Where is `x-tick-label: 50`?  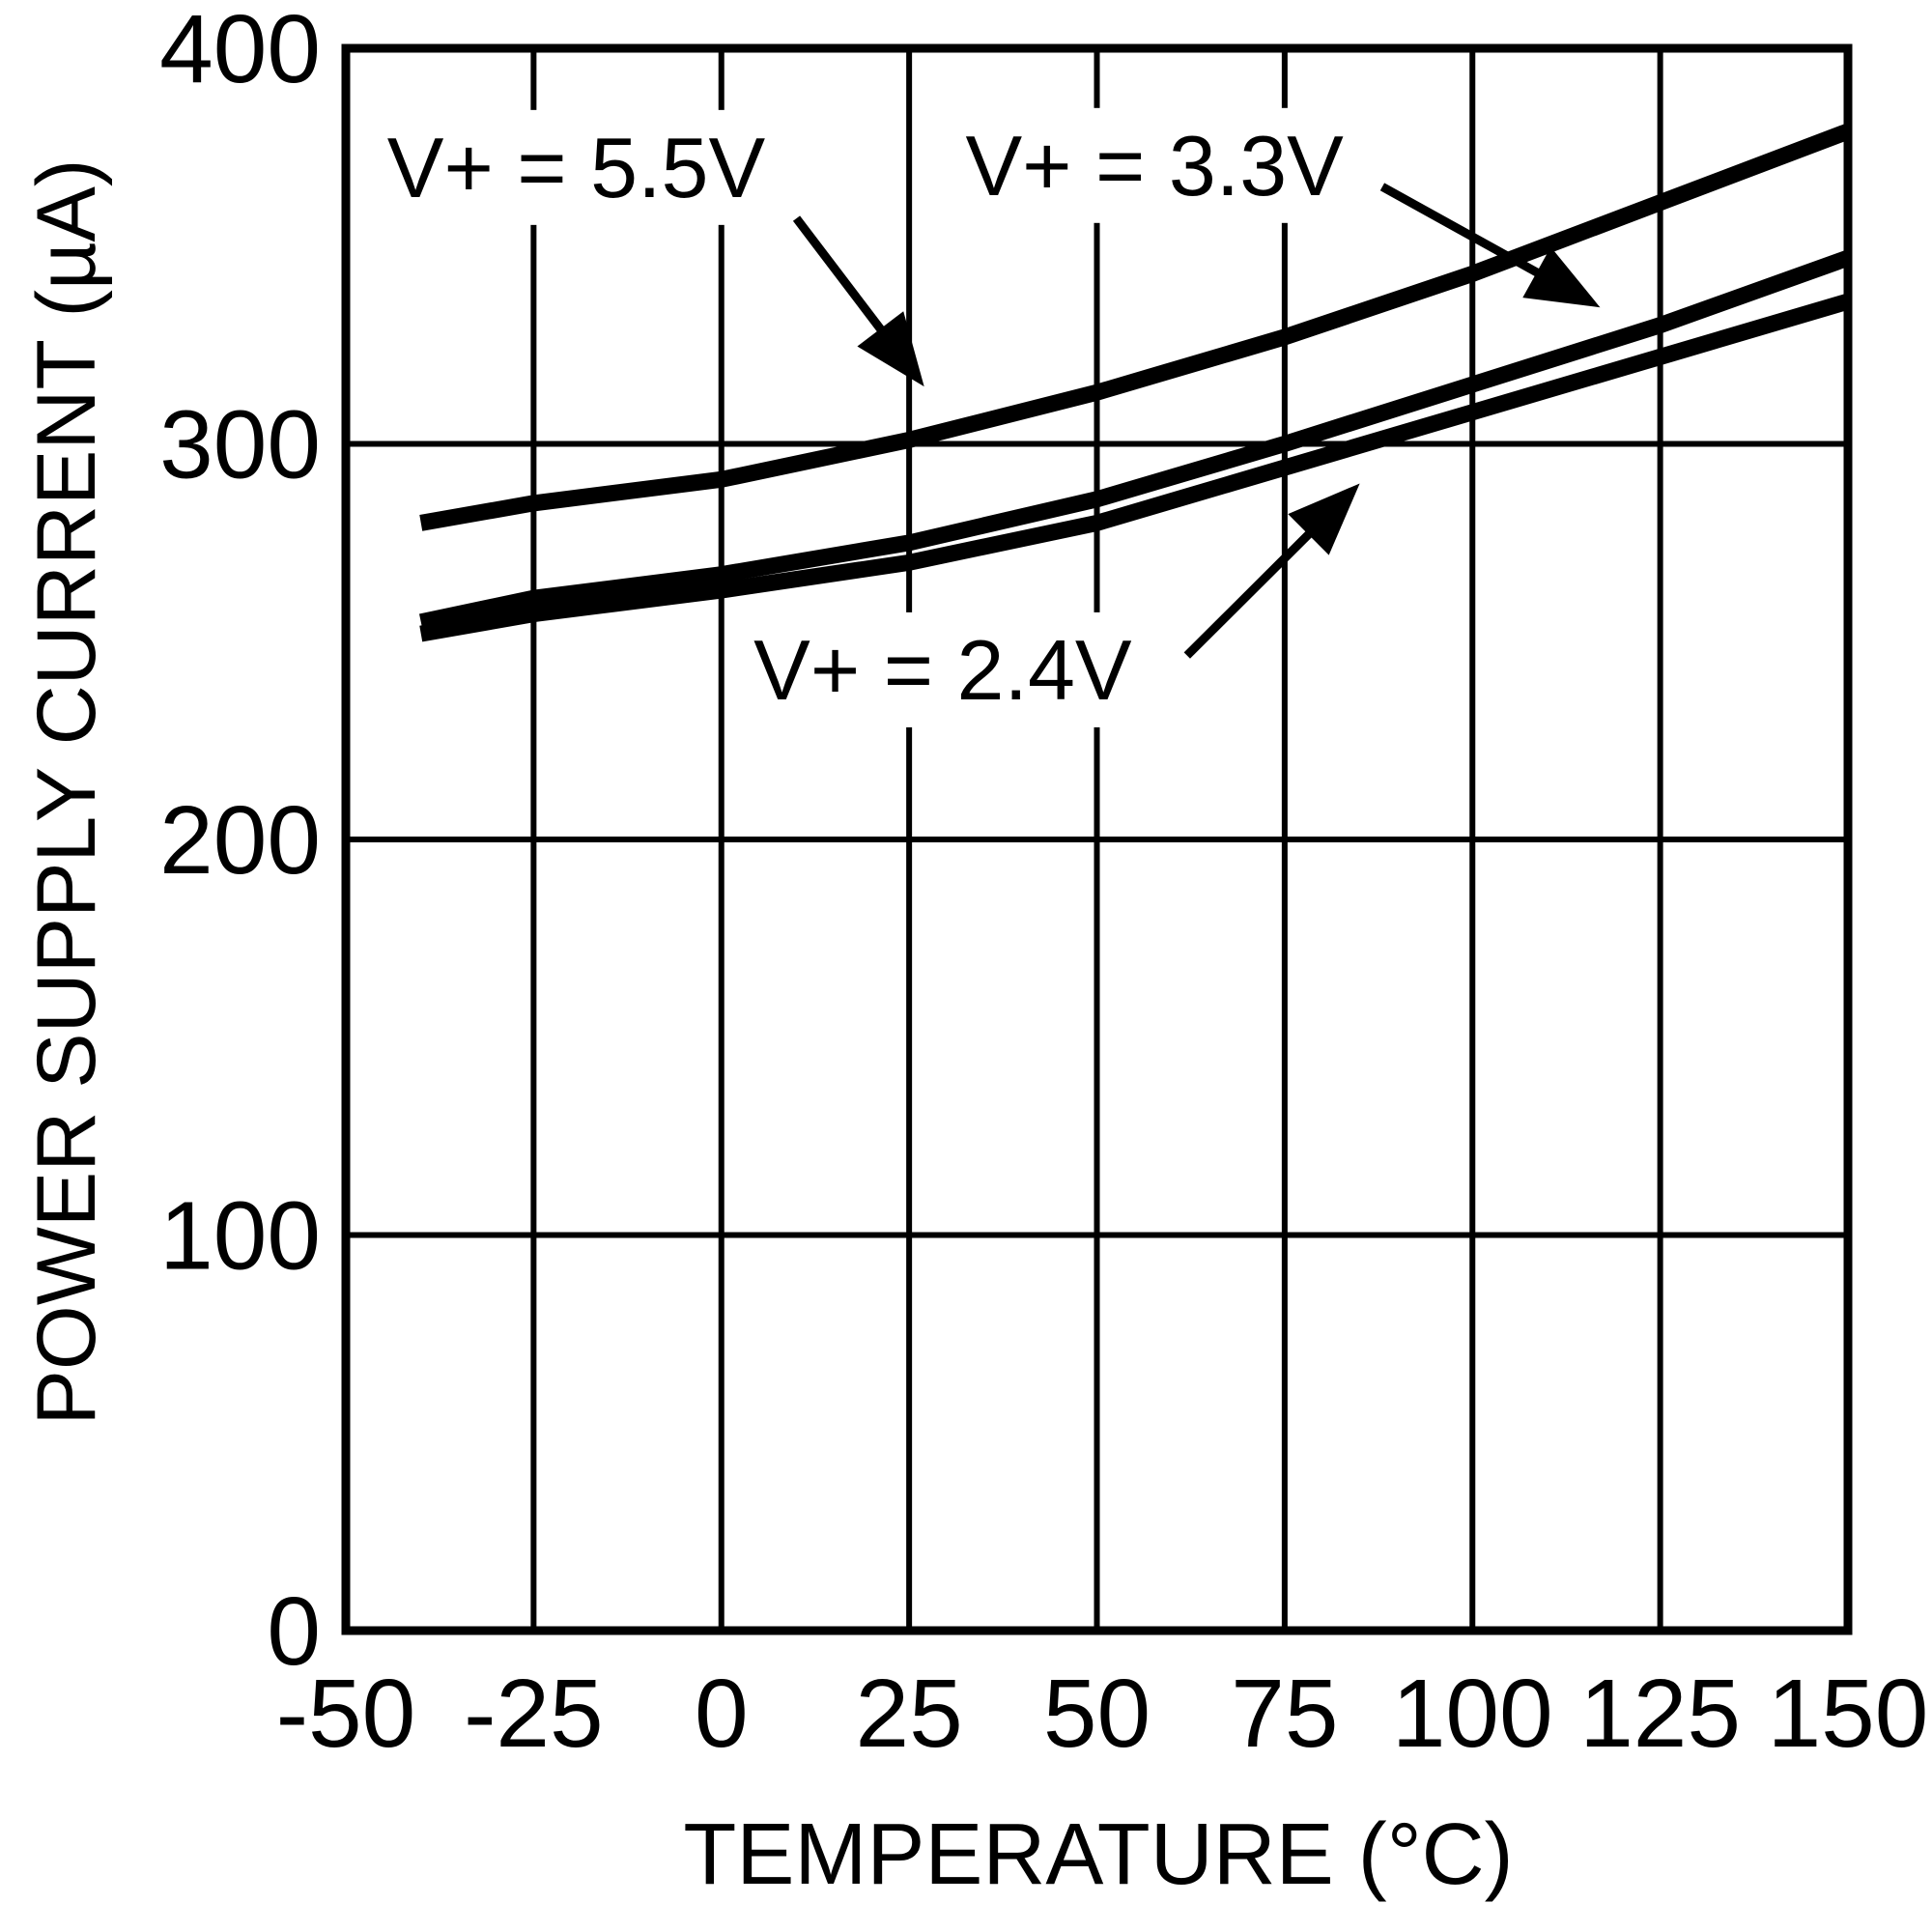 x-tick-label: 50 is located at coordinates (1097, 1714).